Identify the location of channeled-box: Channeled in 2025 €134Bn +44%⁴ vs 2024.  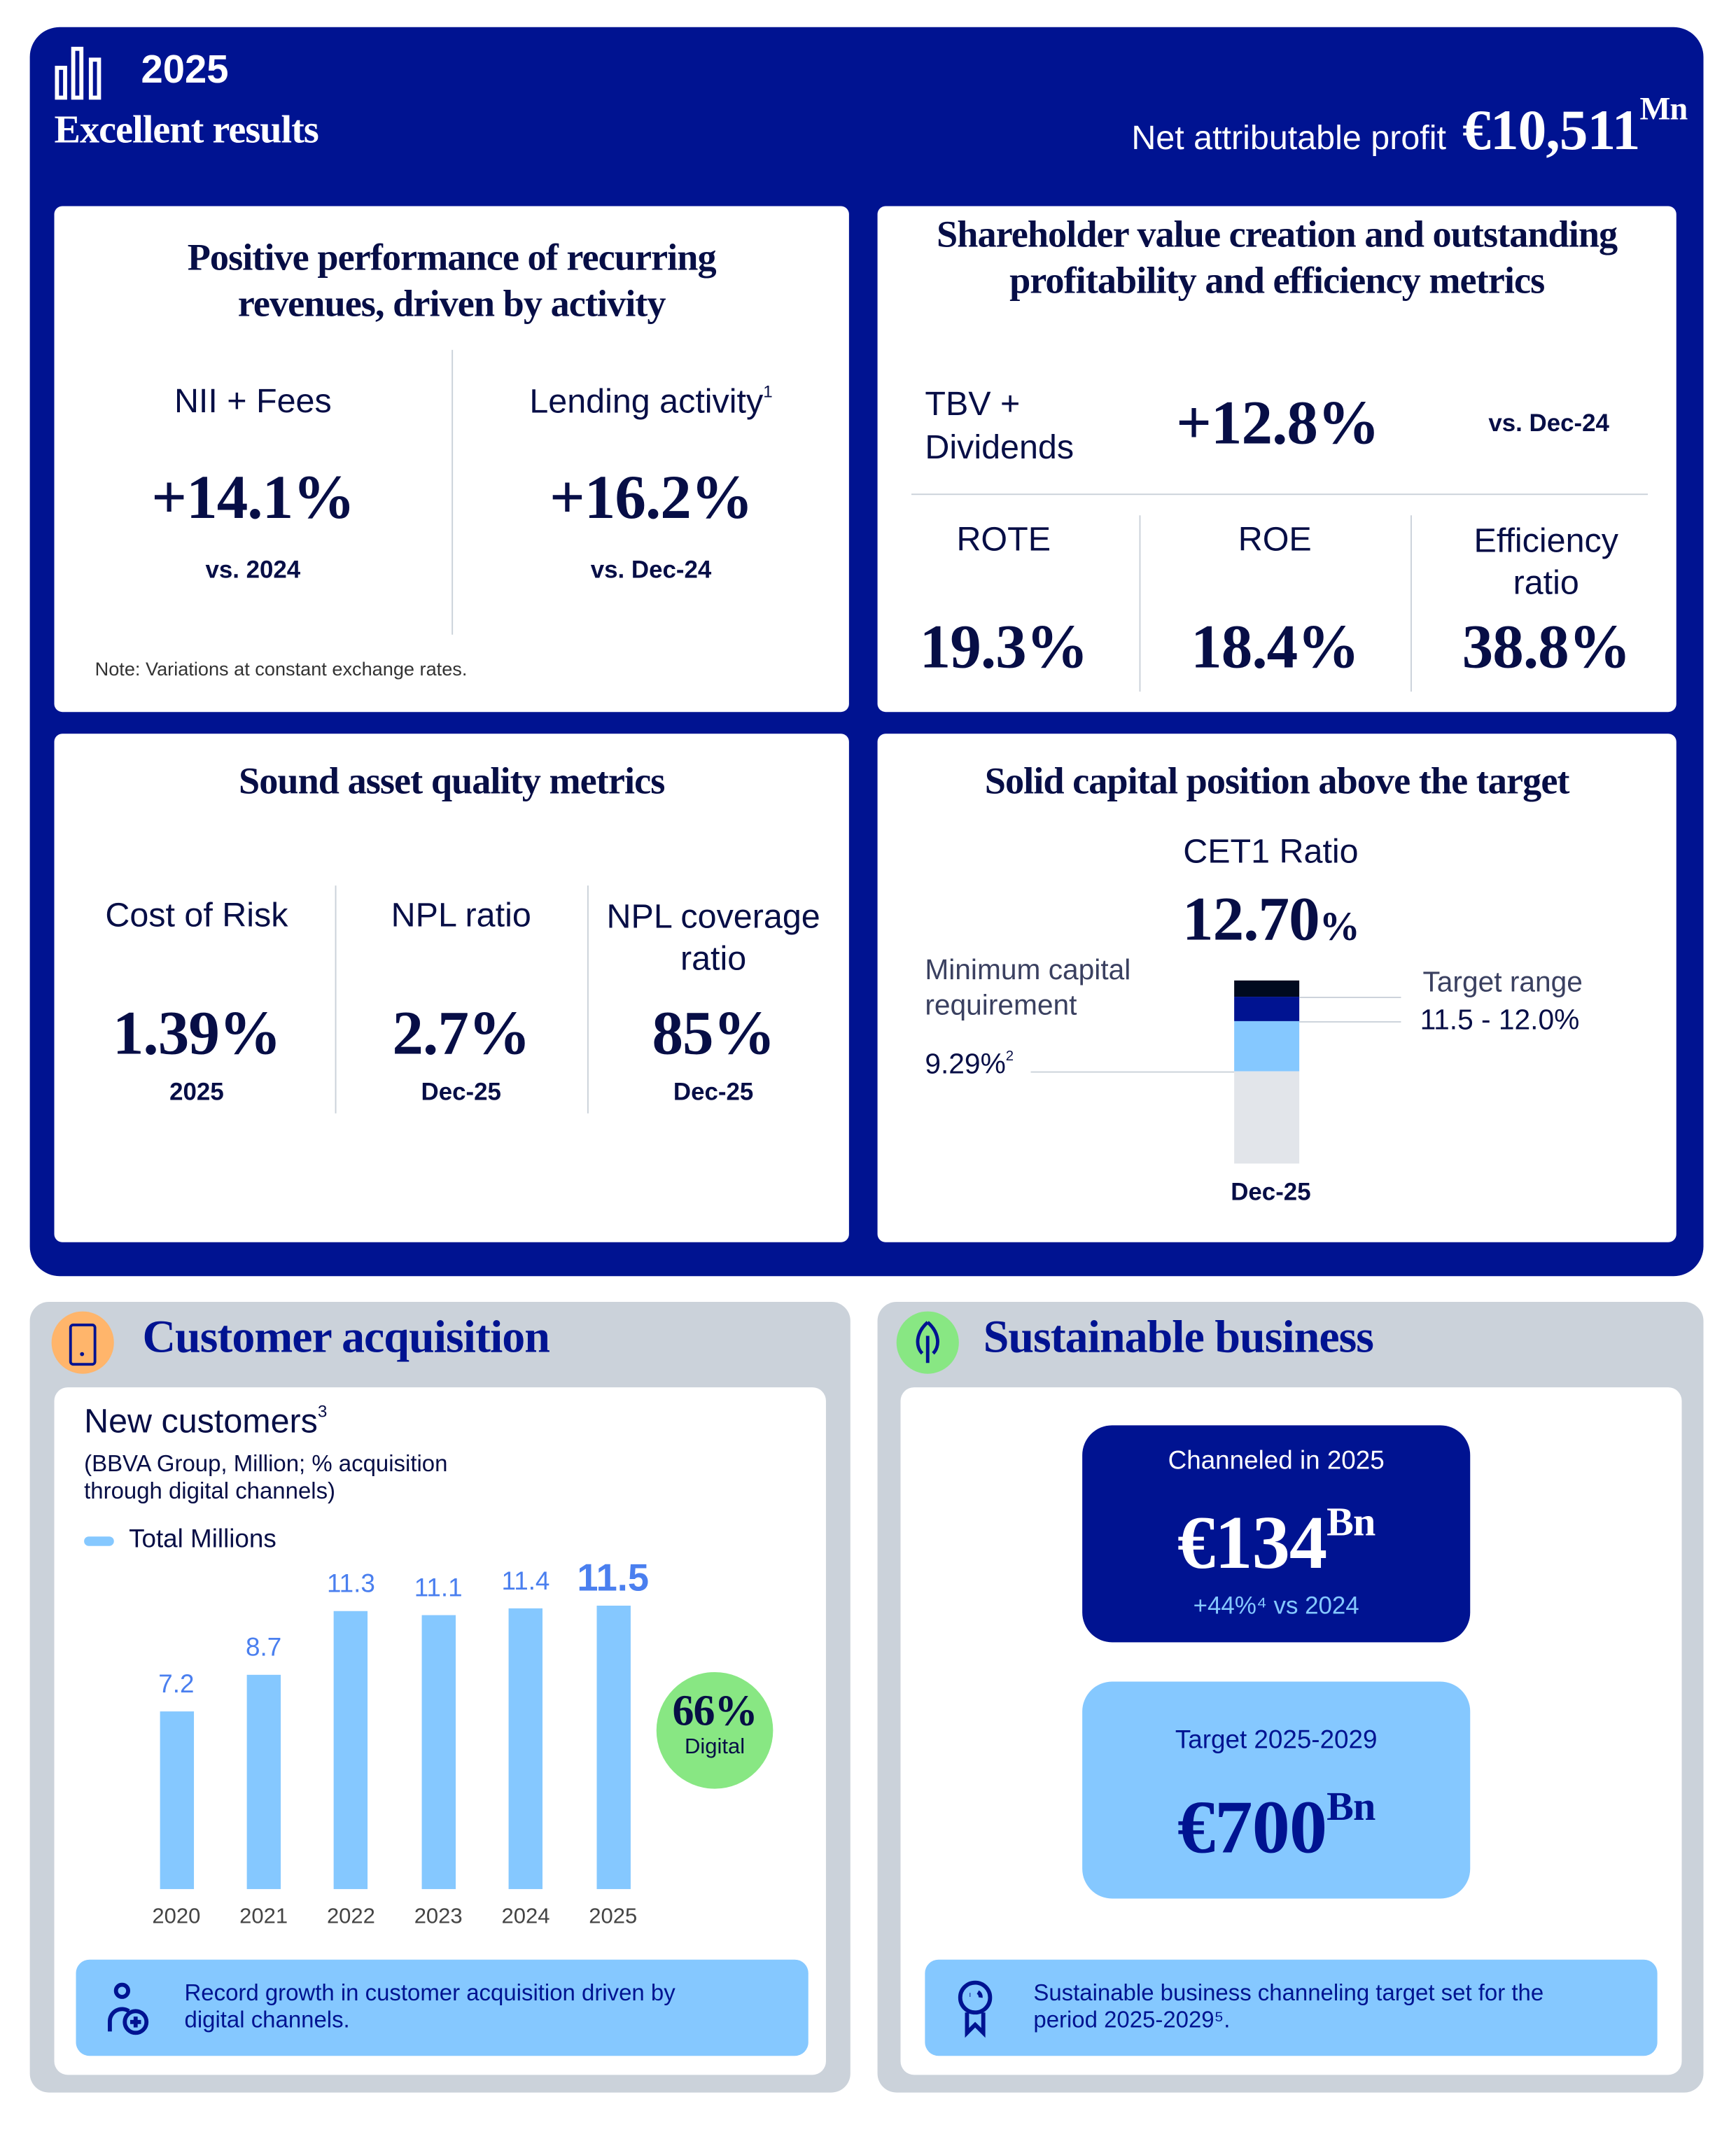
(1276, 1534).